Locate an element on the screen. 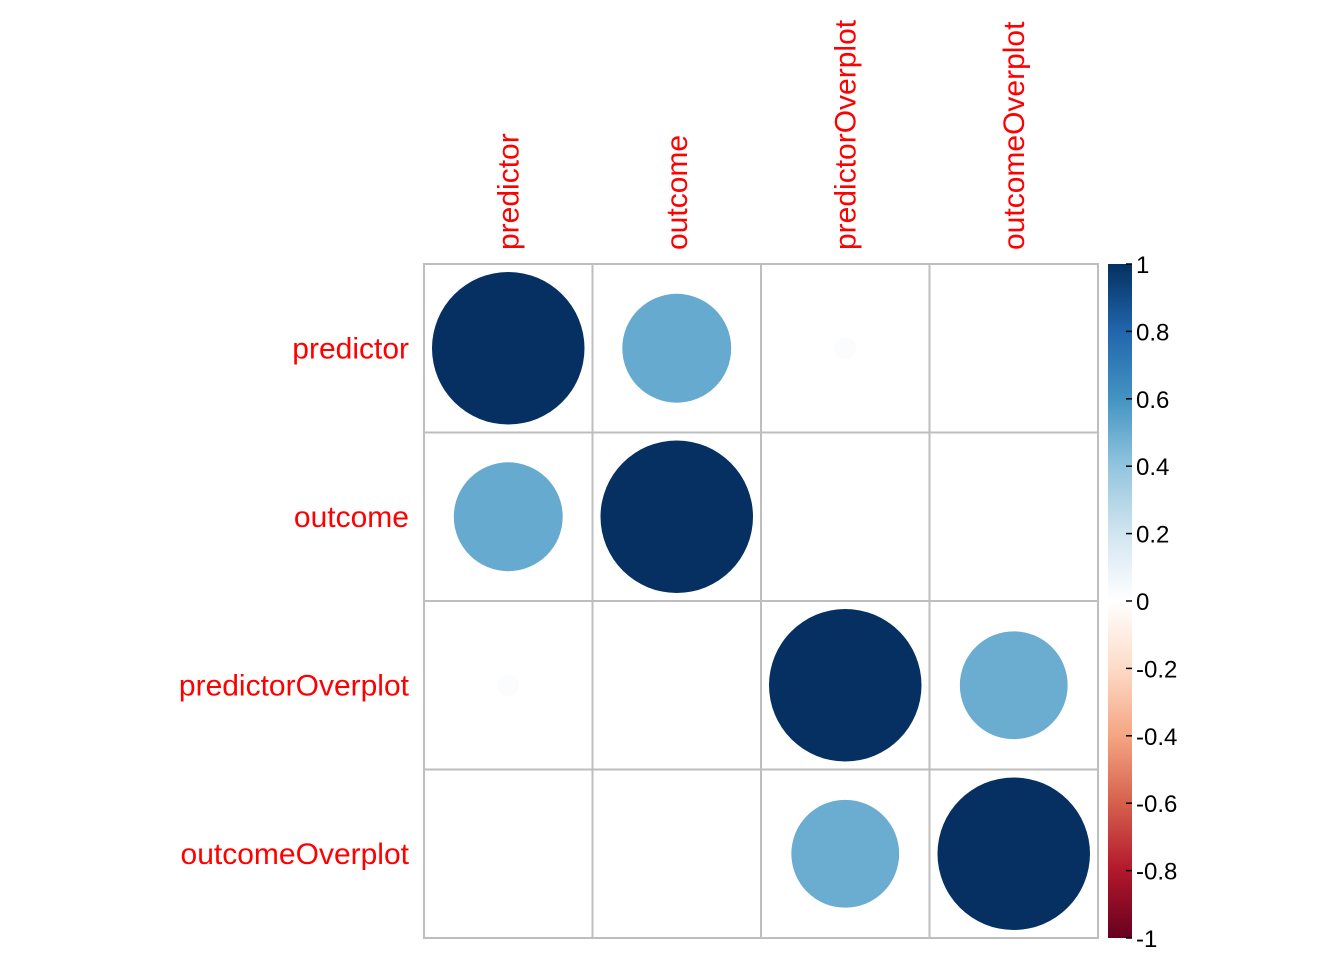 The image size is (1344, 960). colorbar-tick-label: -0.4 is located at coordinates (1156, 737).